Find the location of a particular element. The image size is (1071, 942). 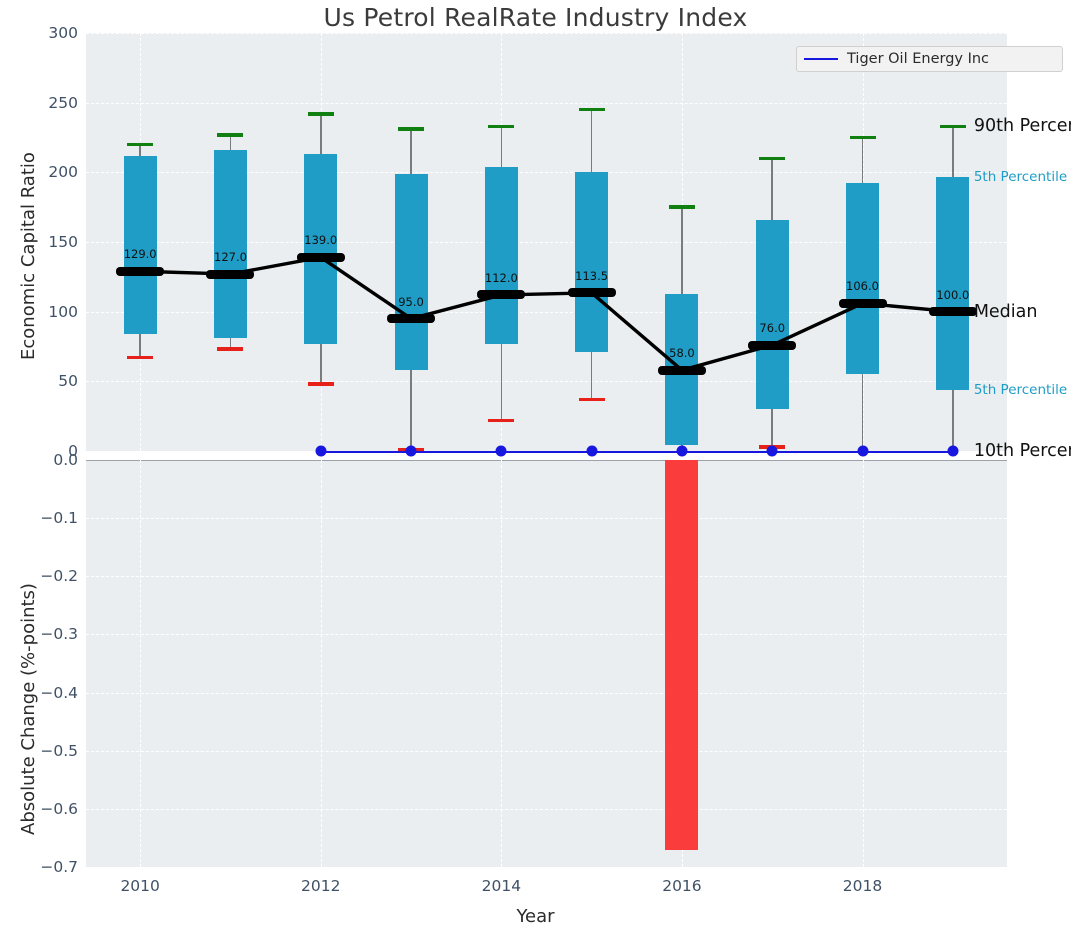

top-y-tick: 300 is located at coordinates (63, 33).